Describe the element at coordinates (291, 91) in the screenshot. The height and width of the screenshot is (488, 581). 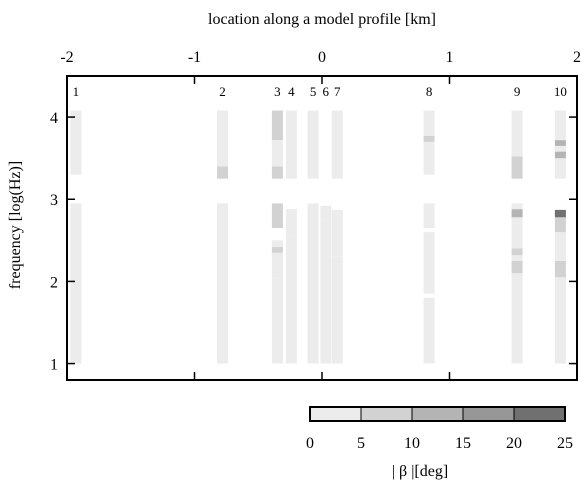
I see `station-label-4: 4` at that location.